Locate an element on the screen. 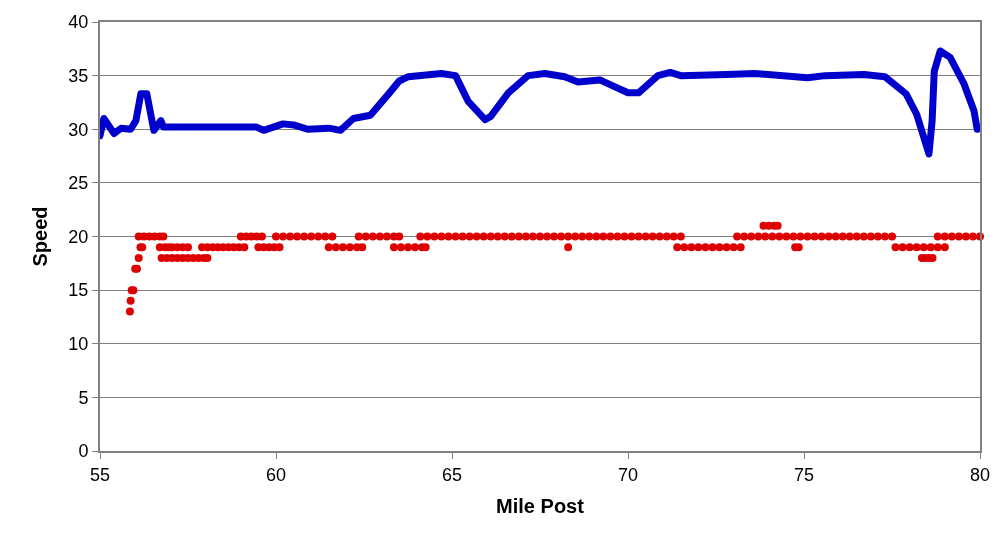 Image resolution: width=1002 pixels, height=554 pixels. y-tick-label: 10 is located at coordinates (78, 344).